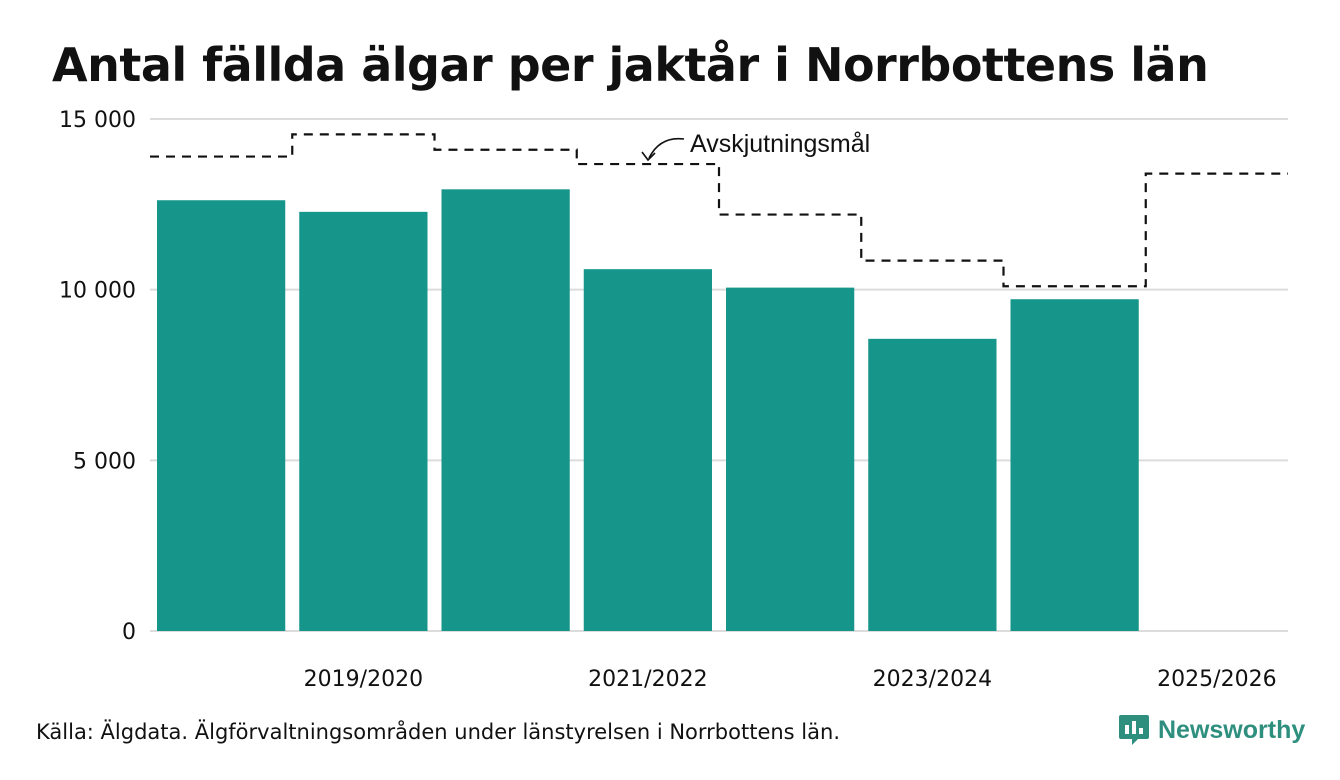  What do you see at coordinates (129, 632) in the screenshot?
I see `y-tick-label: 0` at bounding box center [129, 632].